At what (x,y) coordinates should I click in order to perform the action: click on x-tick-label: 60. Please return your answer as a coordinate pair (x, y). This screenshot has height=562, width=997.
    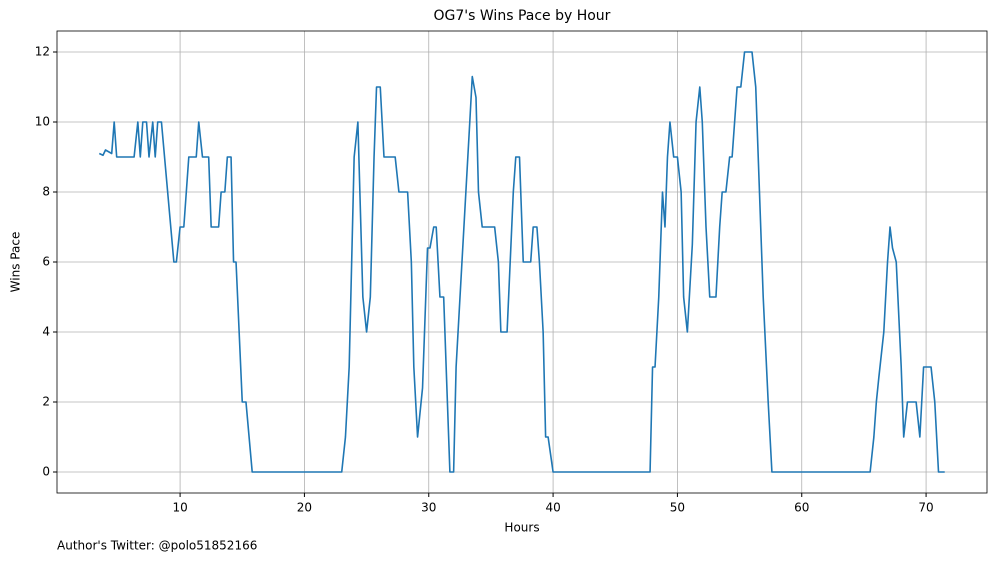
    Looking at the image, I should click on (801, 508).